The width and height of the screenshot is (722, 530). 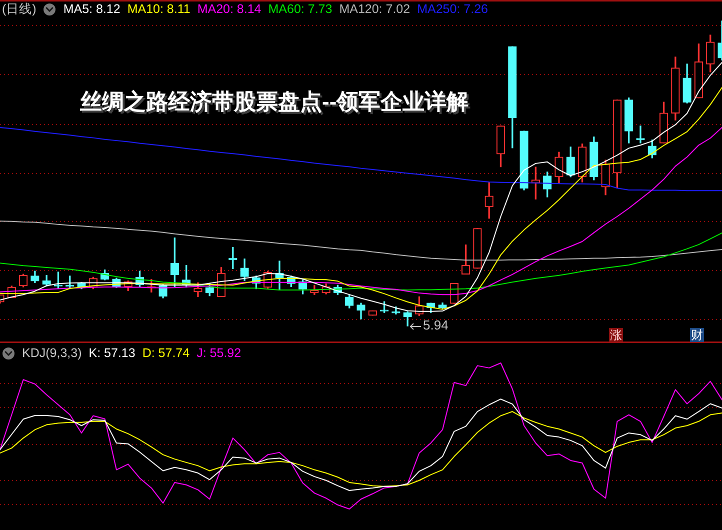 I want to click on text: MA250: 7.26, so click(x=452, y=9).